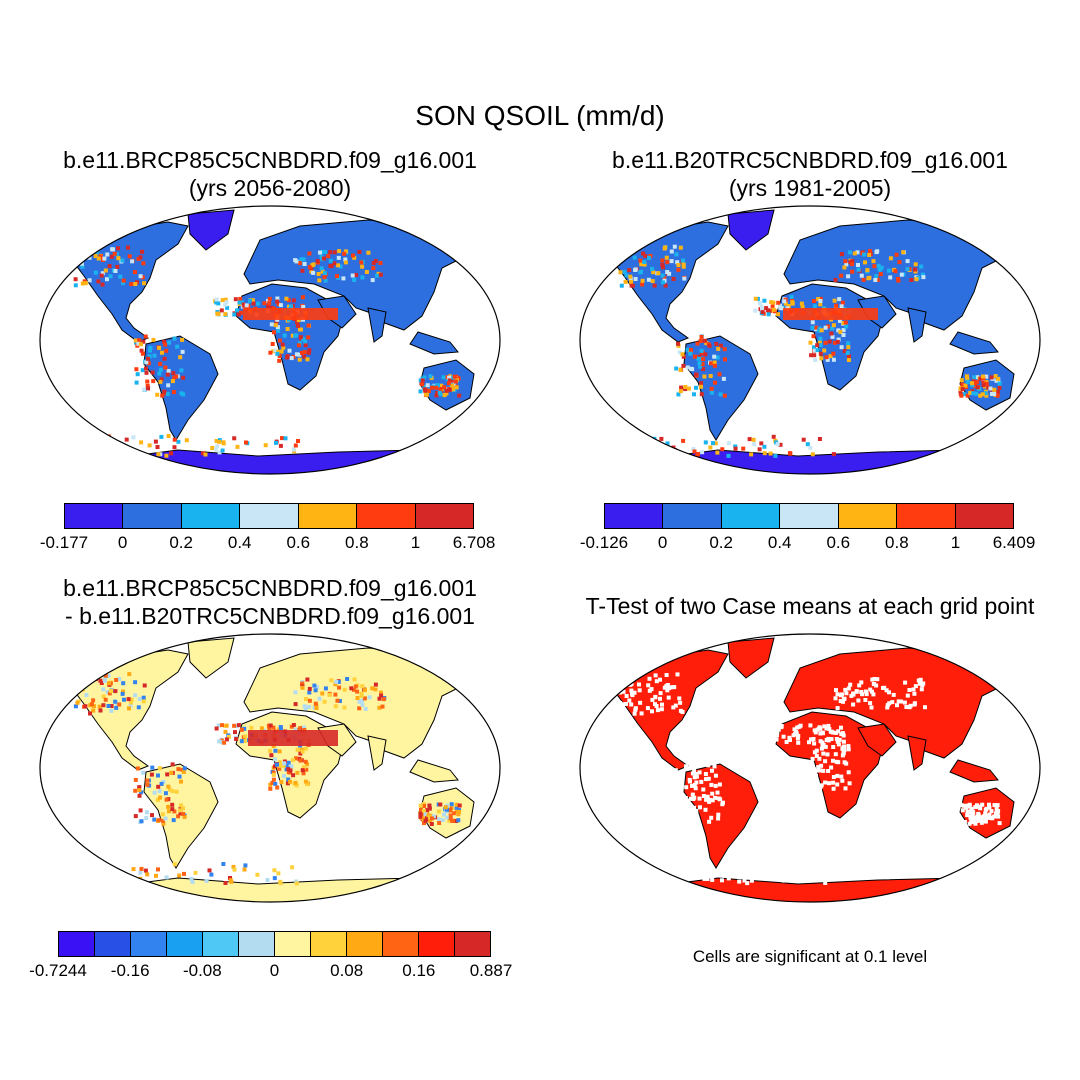 This screenshot has width=1080, height=1080. What do you see at coordinates (810, 160) in the screenshot?
I see `panel-2-title-line1: b.e11.B20TRC5CNBDRD.f09_g16.001` at bounding box center [810, 160].